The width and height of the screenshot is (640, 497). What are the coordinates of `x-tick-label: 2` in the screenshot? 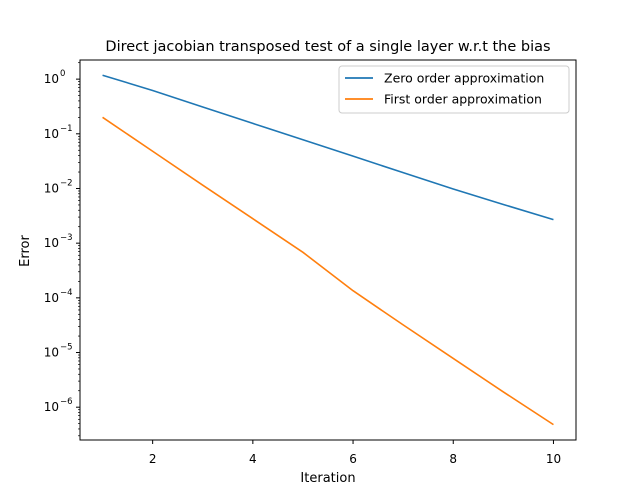 It's located at (153, 459).